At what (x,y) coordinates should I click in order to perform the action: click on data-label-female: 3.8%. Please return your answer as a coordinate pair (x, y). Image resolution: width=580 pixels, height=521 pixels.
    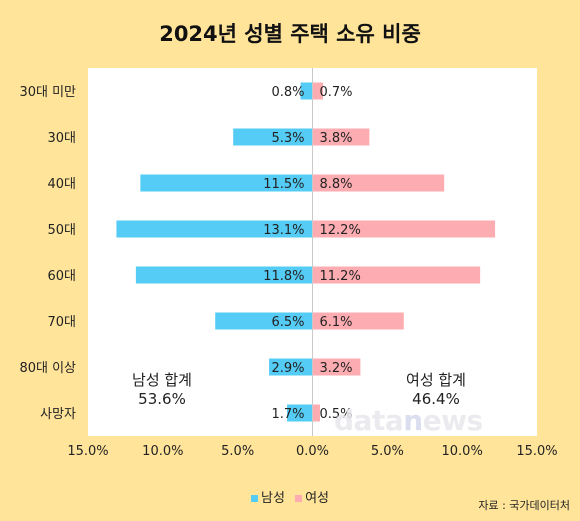
    Looking at the image, I should click on (336, 138).